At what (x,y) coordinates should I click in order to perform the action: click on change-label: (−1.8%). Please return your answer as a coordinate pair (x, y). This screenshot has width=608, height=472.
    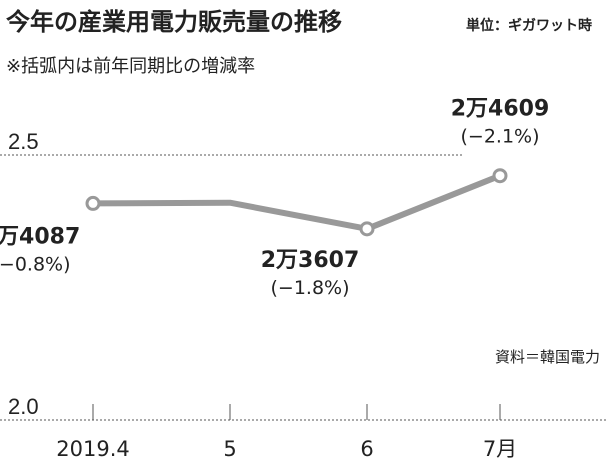
    Looking at the image, I should click on (309, 288).